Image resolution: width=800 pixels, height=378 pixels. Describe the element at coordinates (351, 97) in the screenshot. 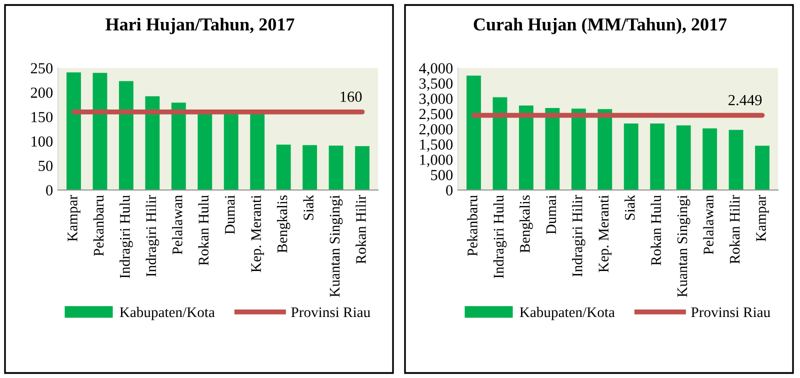

I see `data-label: 160` at that location.